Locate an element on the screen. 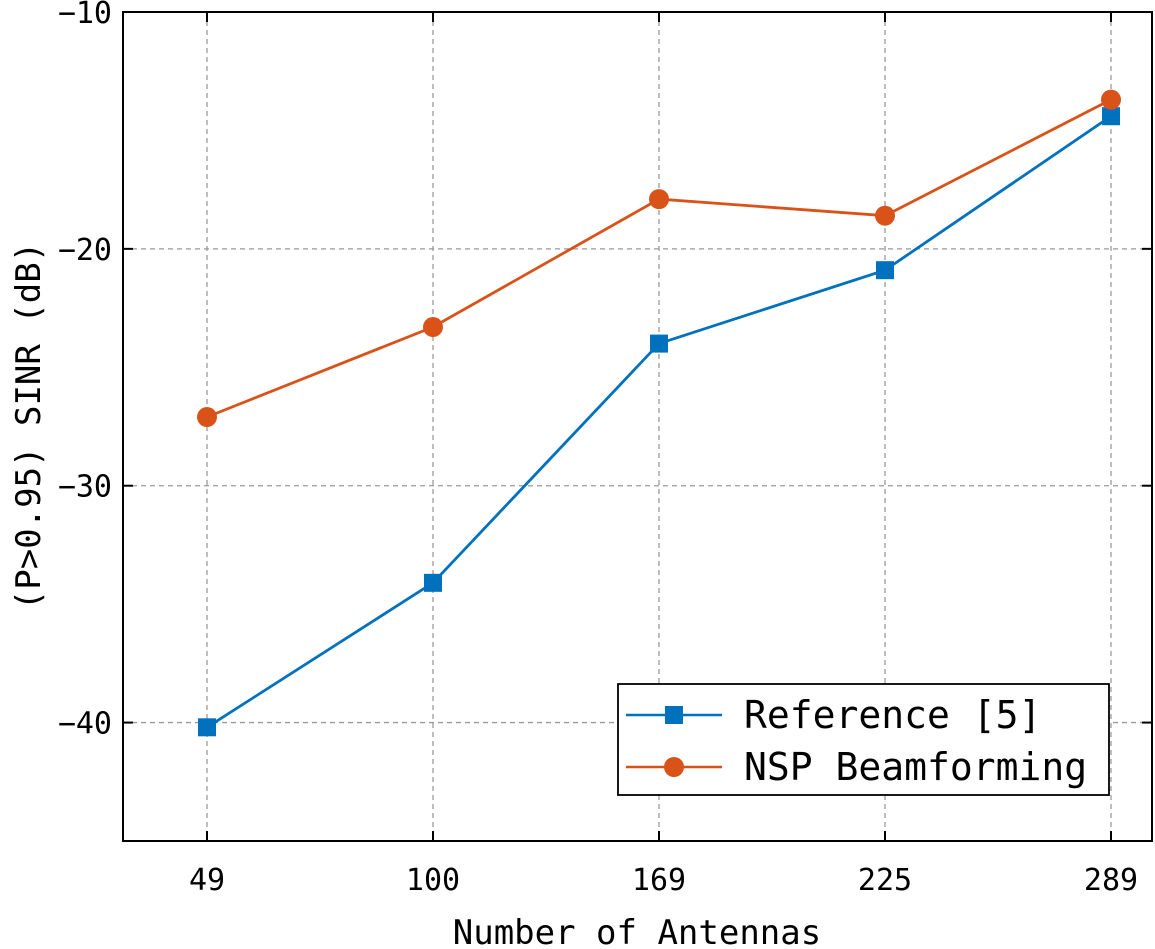 The image size is (1155, 949). legend-label-nsp: NSP Beamforming is located at coordinates (915, 767).